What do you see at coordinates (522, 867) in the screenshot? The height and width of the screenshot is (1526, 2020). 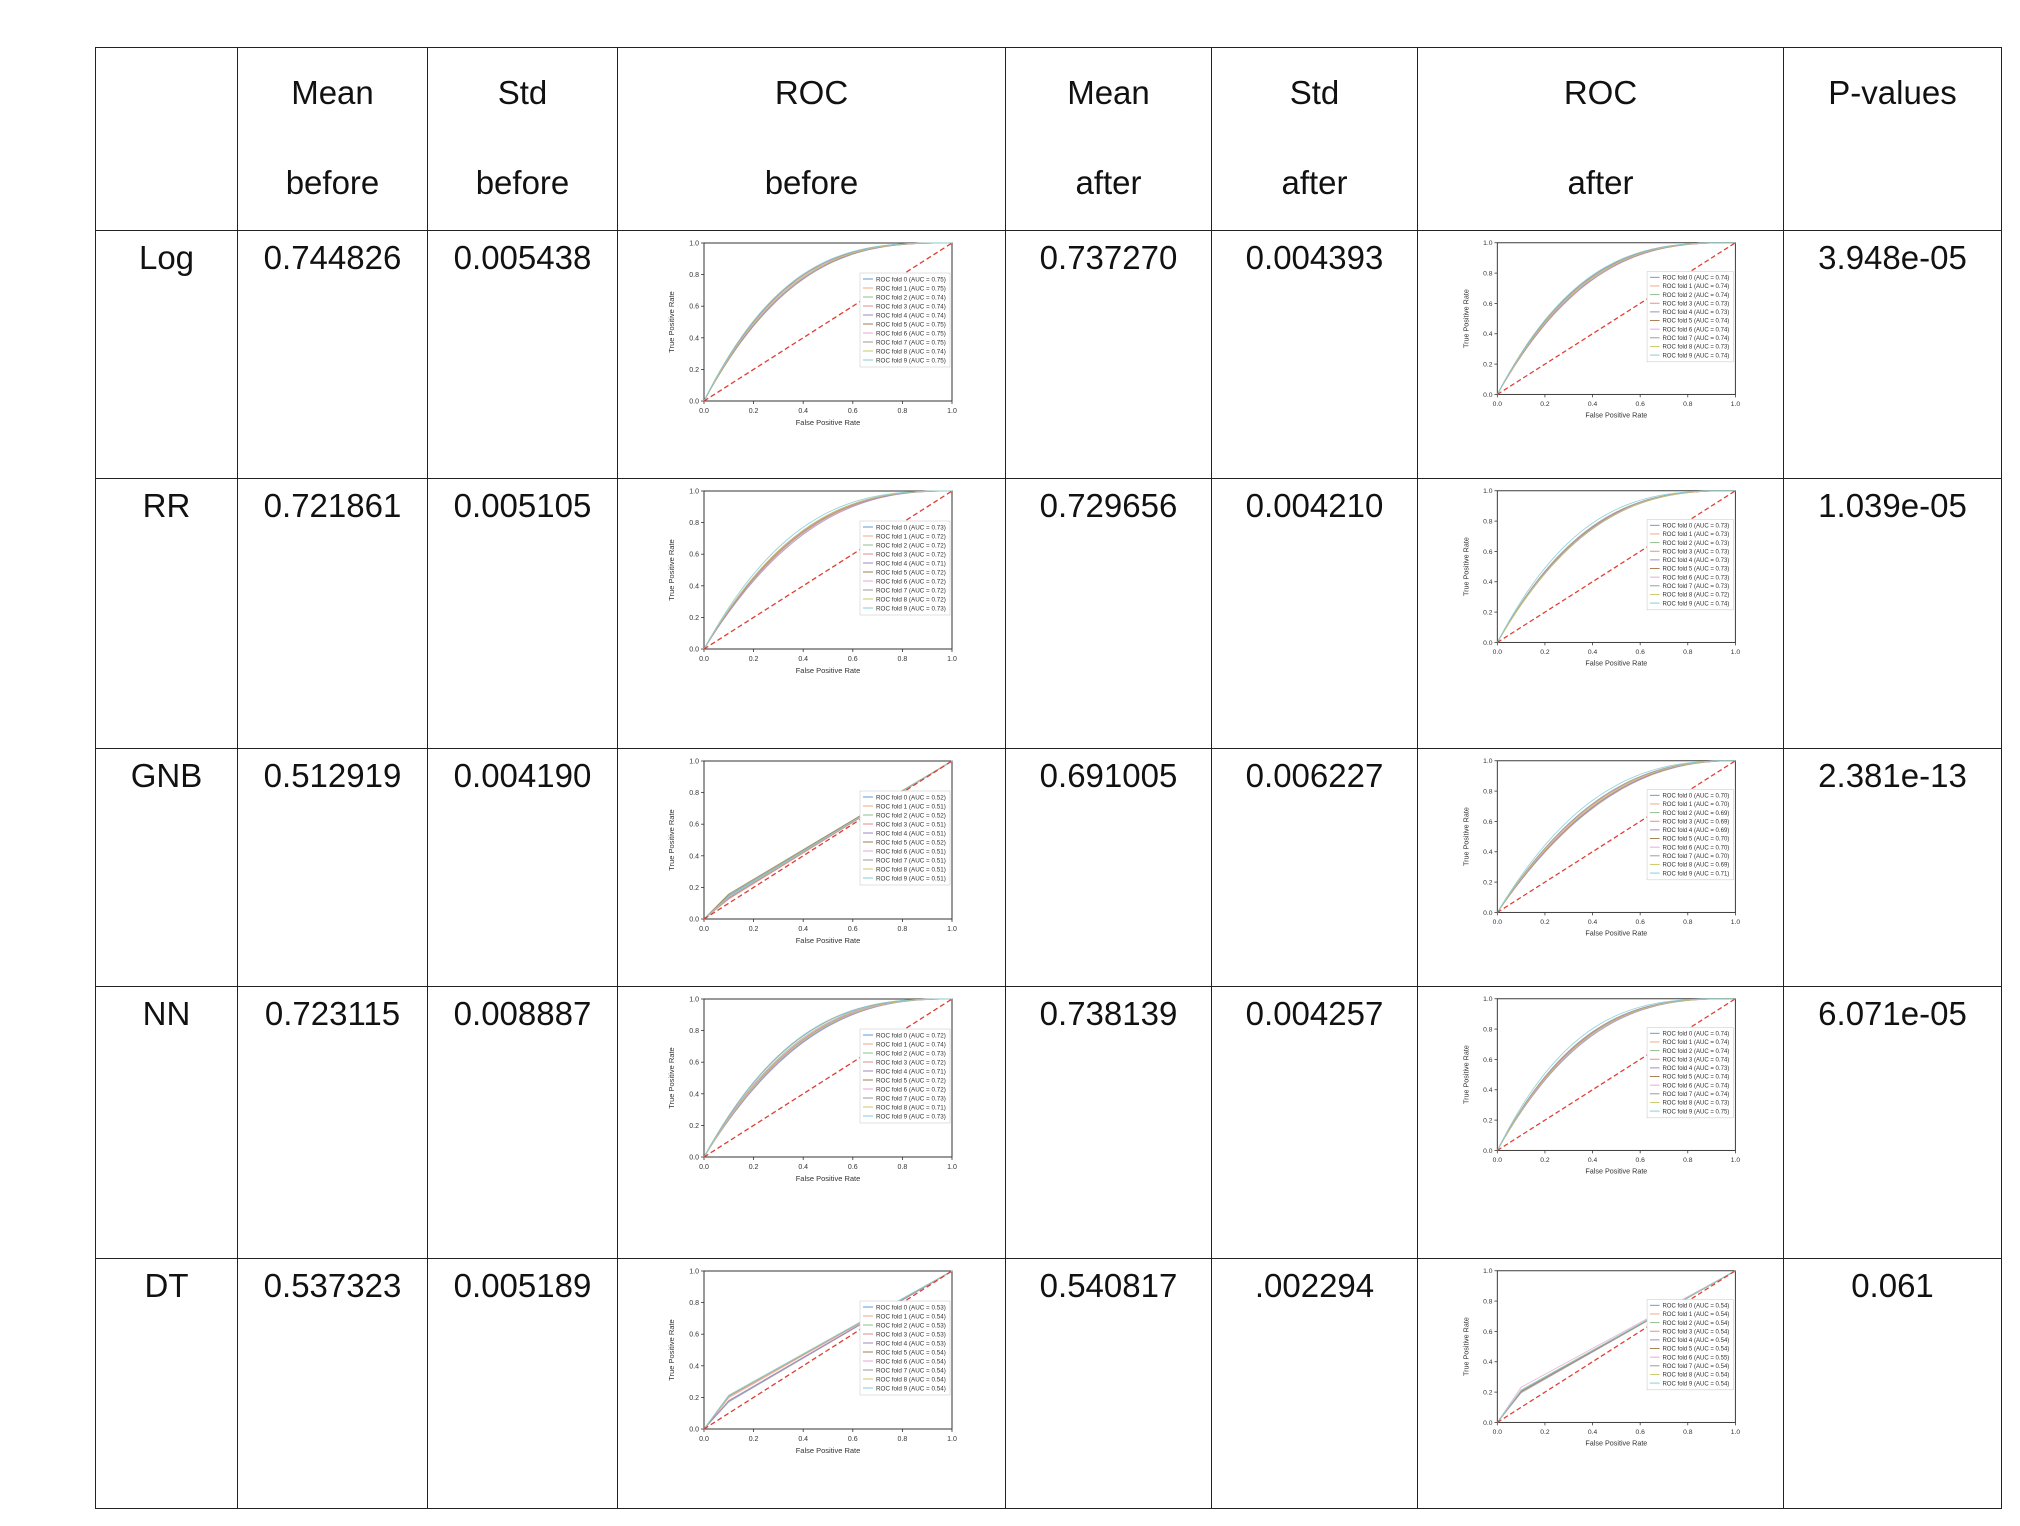 I see `std-before-cell: 0.004190` at bounding box center [522, 867].